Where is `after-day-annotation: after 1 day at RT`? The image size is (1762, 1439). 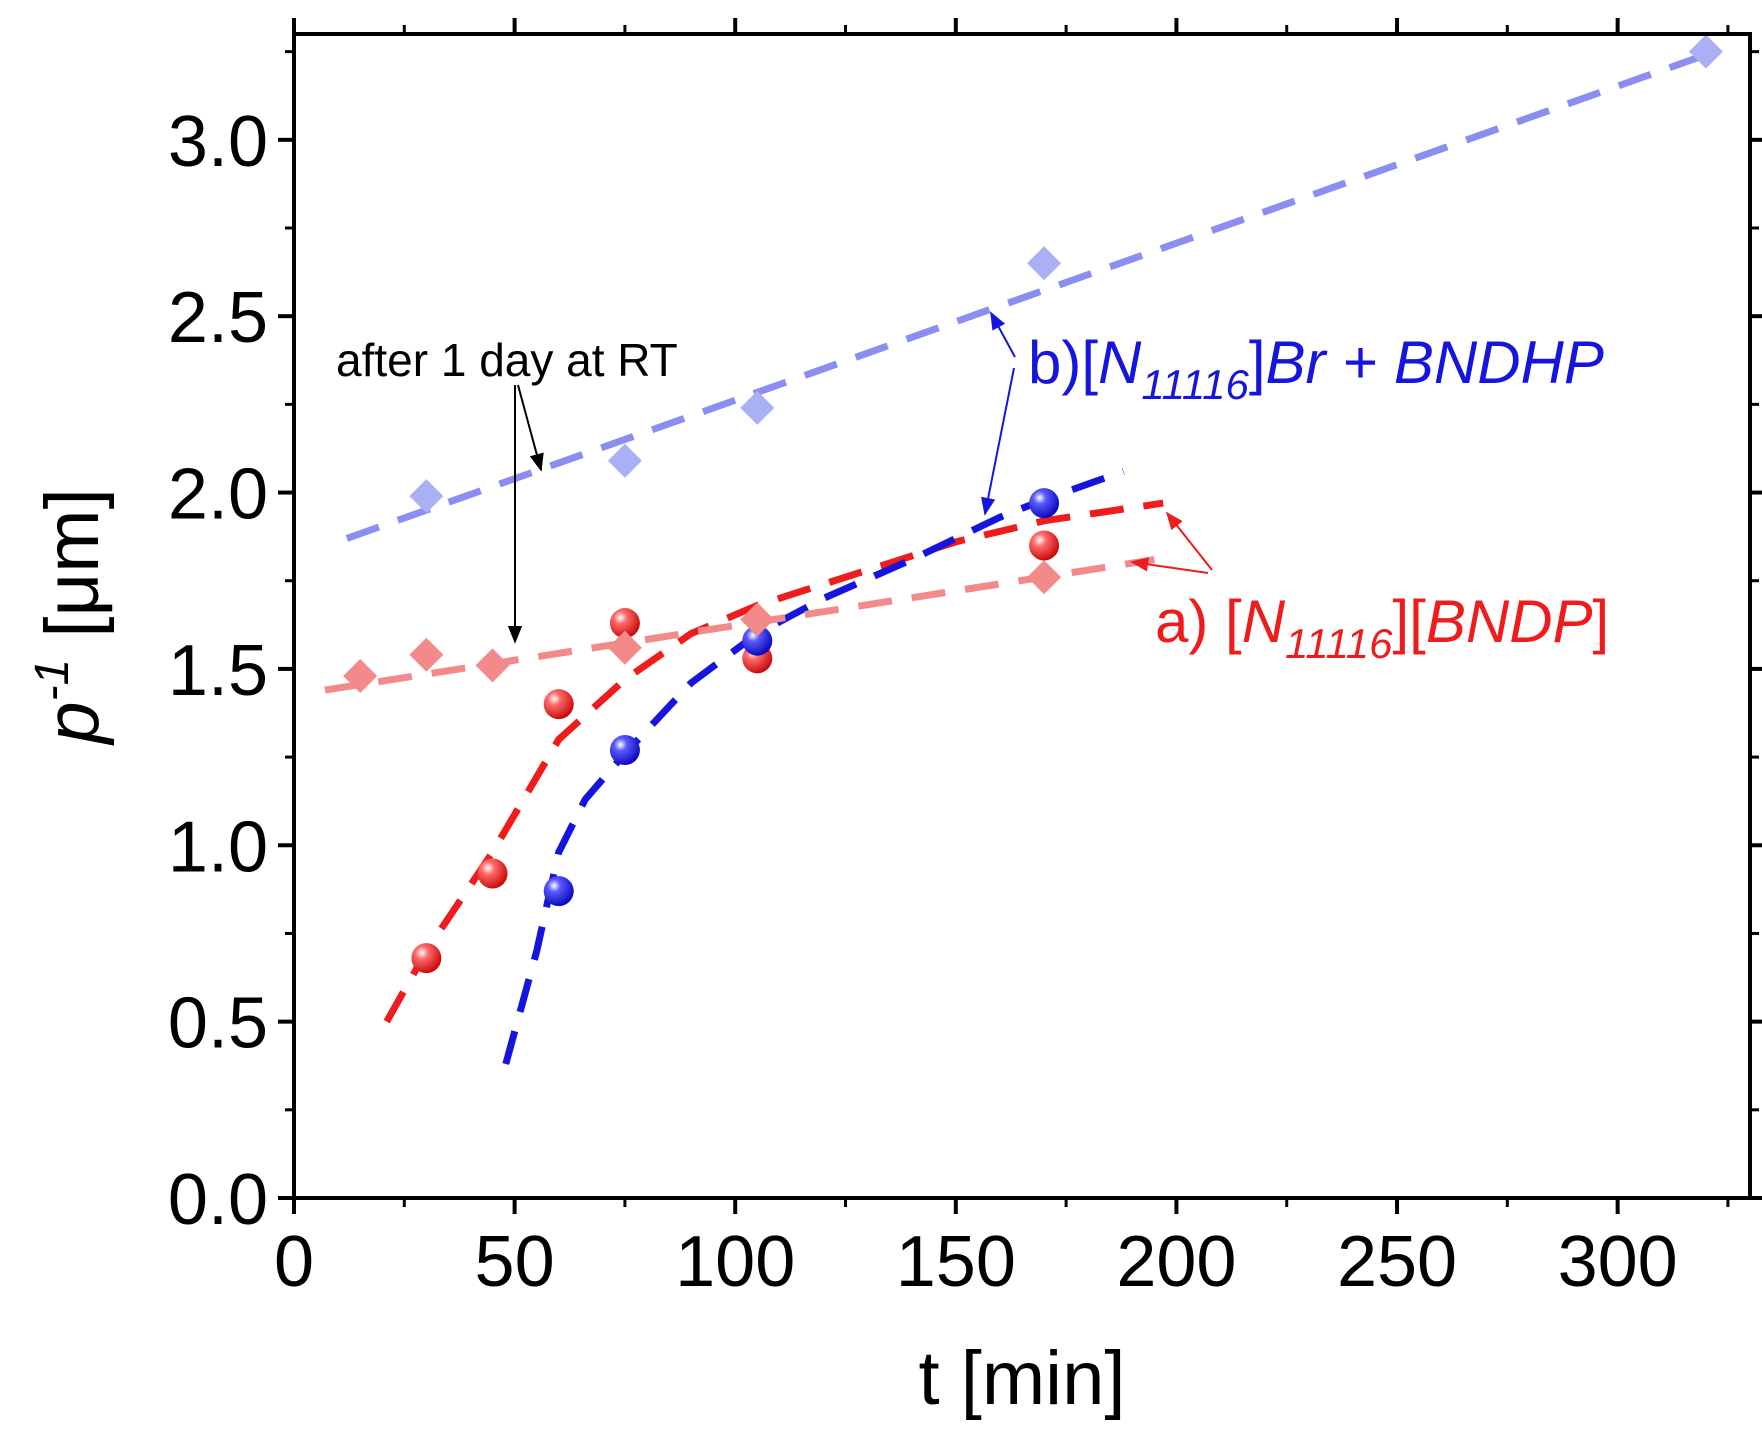 after-day-annotation: after 1 day at RT is located at coordinates (507, 489).